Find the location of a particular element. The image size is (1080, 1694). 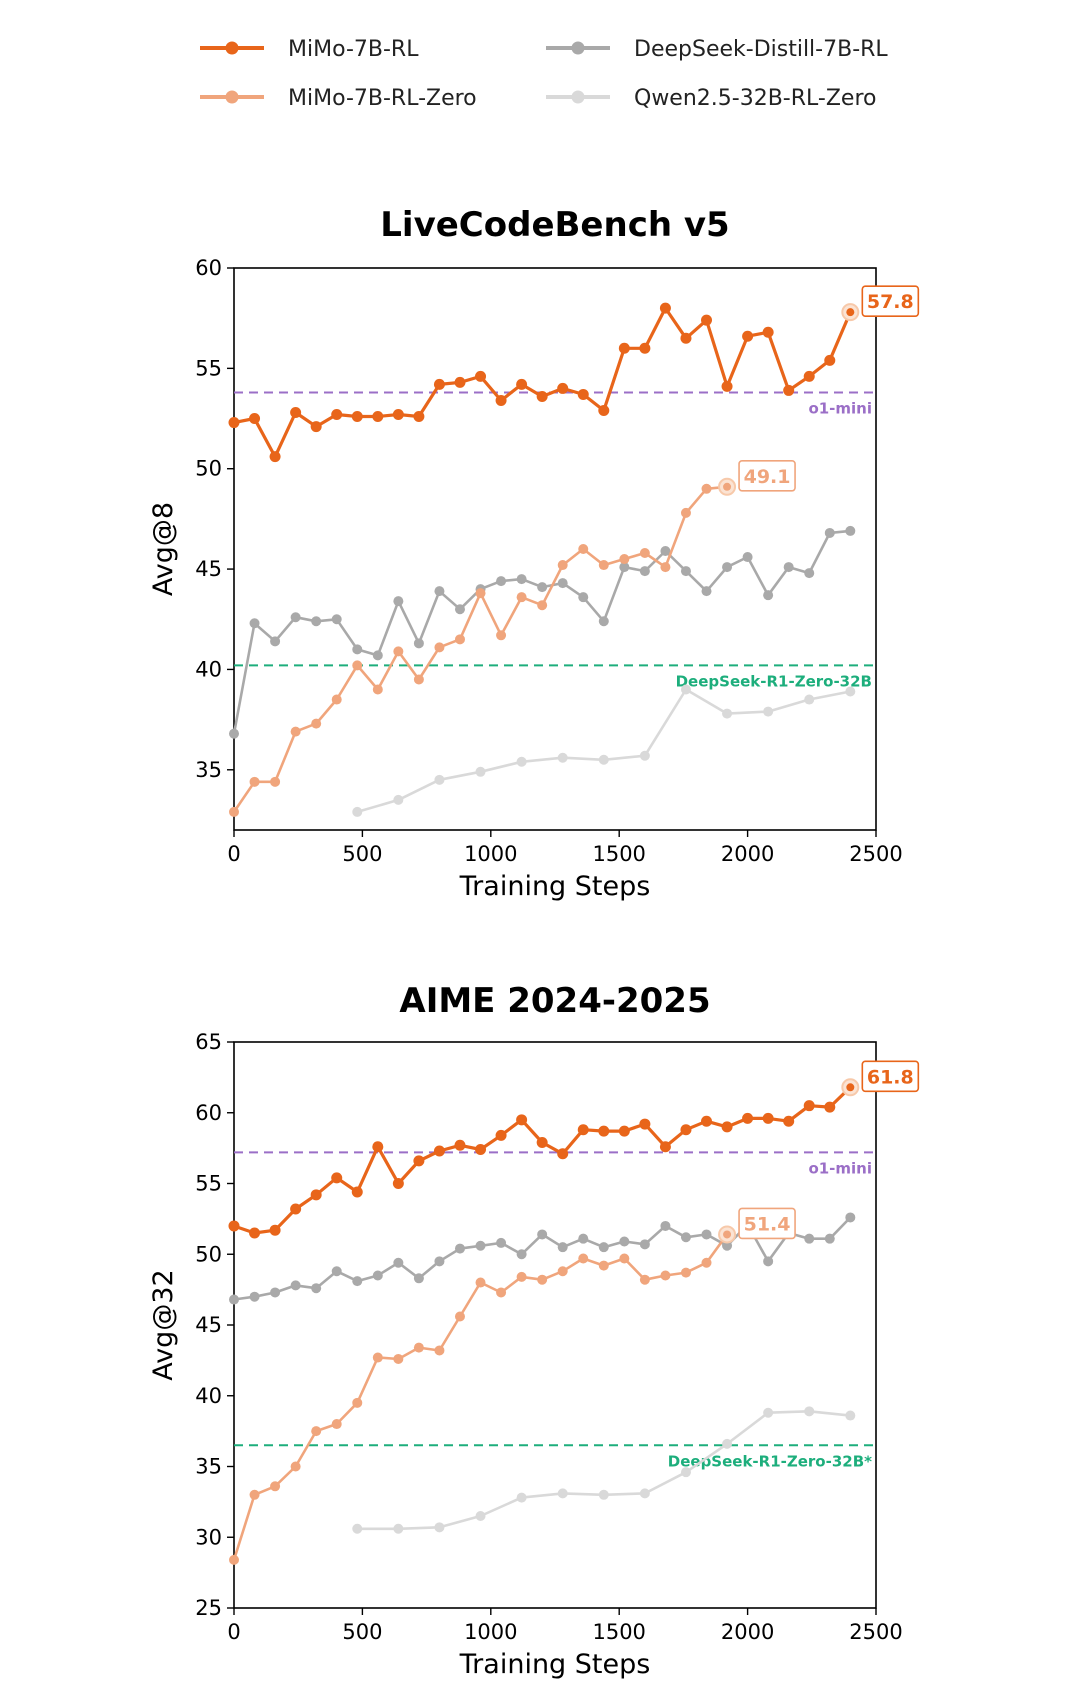

x-tick-label: 0 is located at coordinates (233, 854).